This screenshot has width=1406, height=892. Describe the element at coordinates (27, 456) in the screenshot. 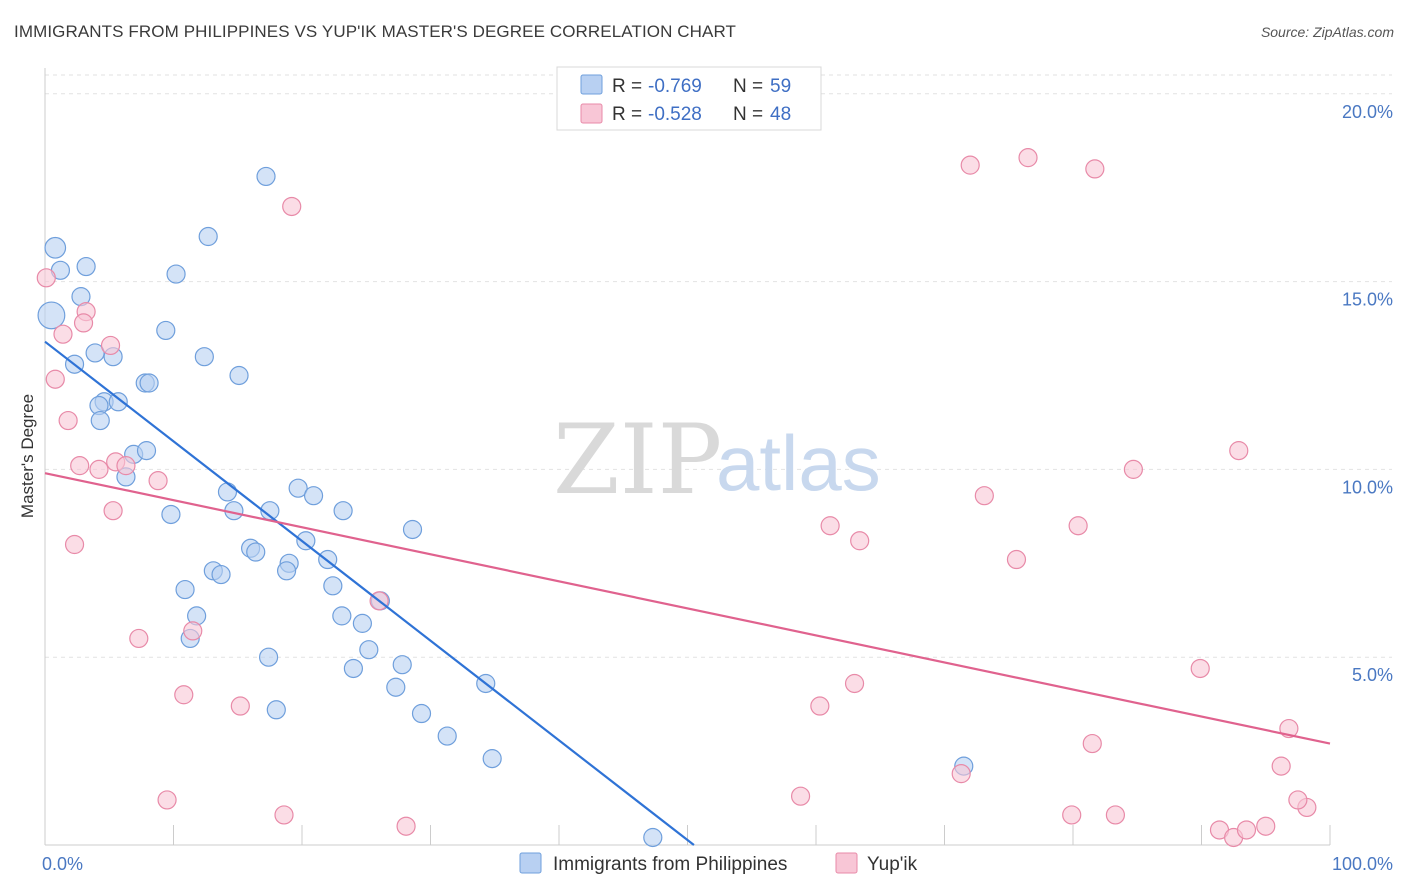

I see `y-axis-label: Master's Degree` at that location.